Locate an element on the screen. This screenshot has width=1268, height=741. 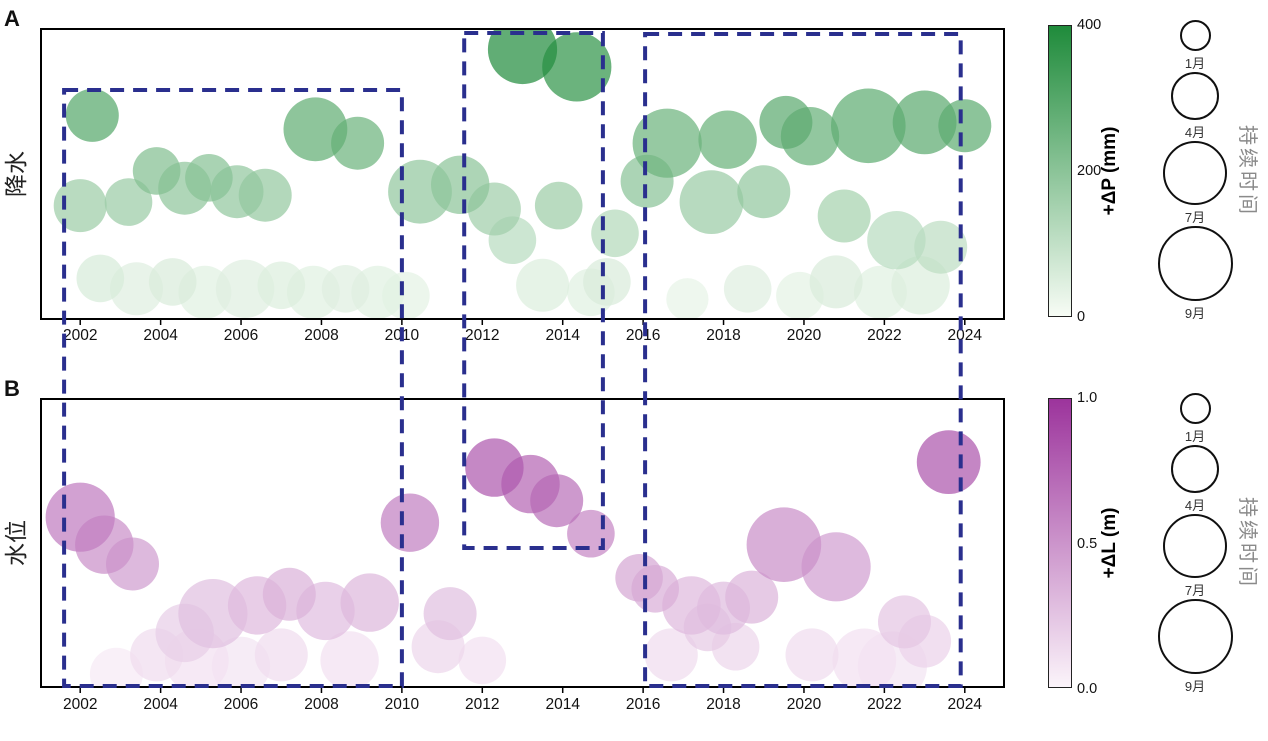
colorbar-tick-mid: 200 is located at coordinates (1089, 171).